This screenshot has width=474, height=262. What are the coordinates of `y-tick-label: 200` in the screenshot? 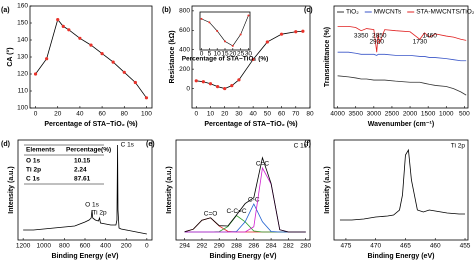 It's located at (184, 69).